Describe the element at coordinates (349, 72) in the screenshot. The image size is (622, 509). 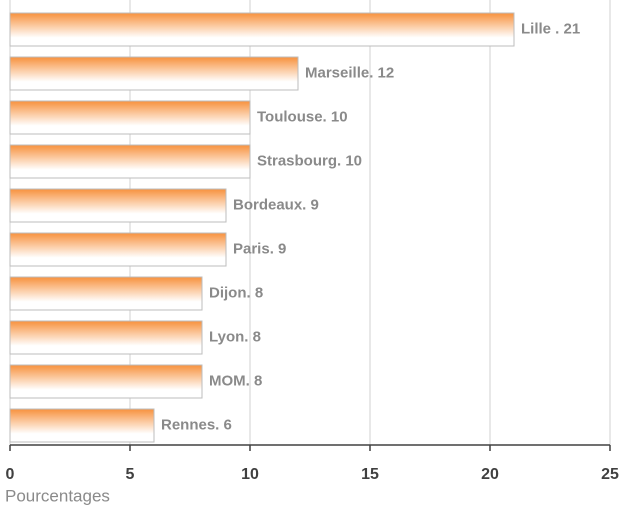
I see `value-label: Marseille. 12` at that location.